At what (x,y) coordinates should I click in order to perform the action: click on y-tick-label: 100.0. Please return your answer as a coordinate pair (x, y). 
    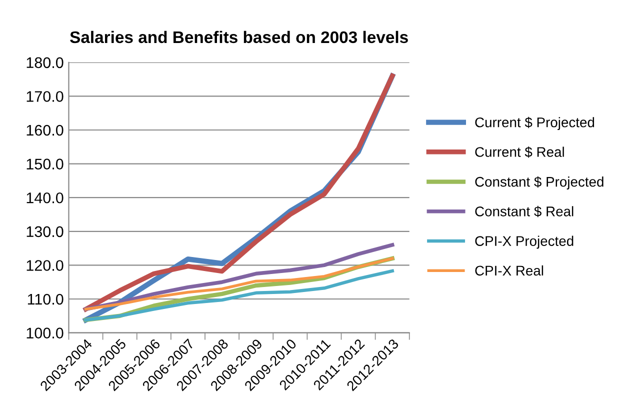
    Looking at the image, I should click on (45, 333).